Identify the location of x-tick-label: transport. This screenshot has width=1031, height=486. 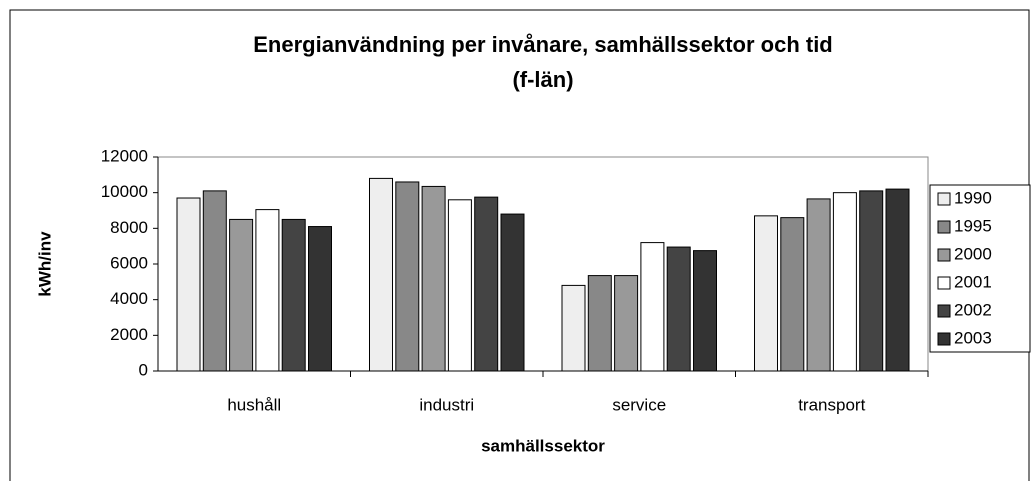
(831, 404).